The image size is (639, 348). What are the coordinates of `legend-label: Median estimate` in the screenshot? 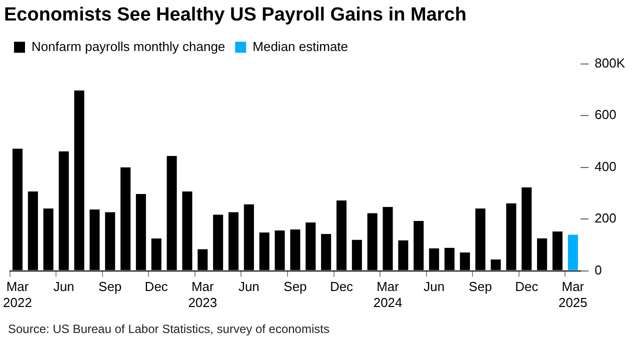 It's located at (300, 46).